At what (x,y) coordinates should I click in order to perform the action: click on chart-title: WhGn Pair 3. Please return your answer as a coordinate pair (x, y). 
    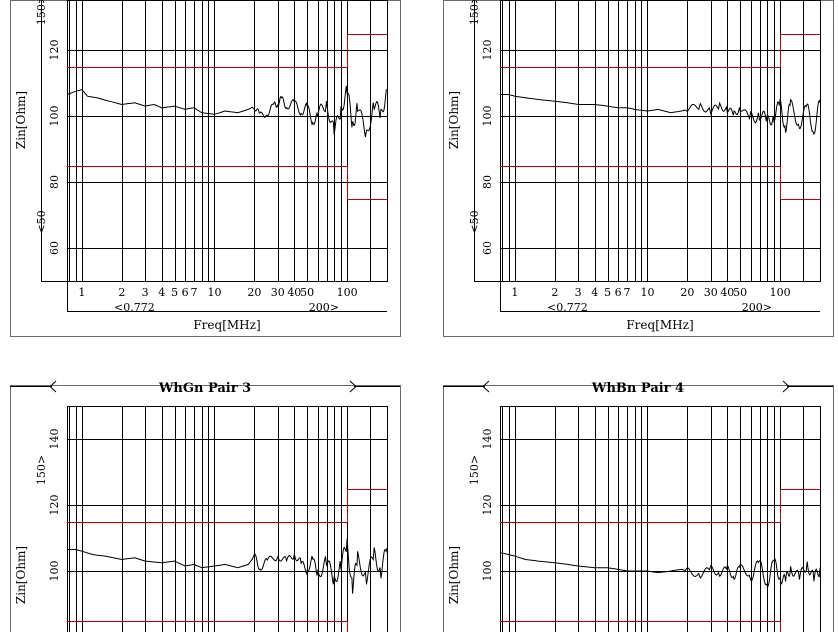
    Looking at the image, I should click on (204, 388).